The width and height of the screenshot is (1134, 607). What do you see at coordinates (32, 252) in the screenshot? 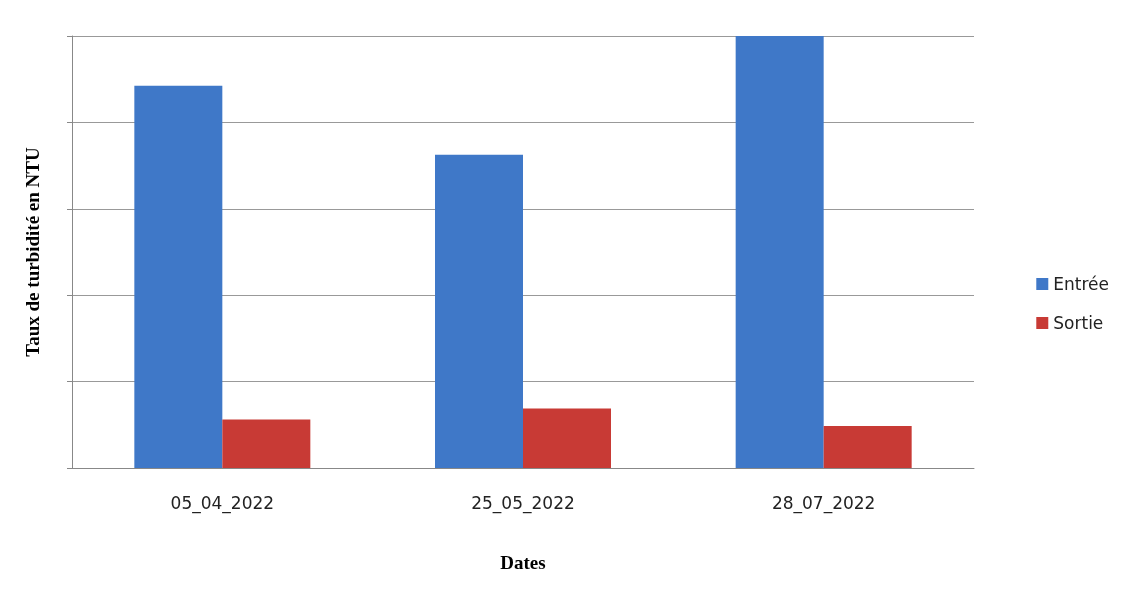
I see `y-axis-title: Taux de turbidité en NTU` at bounding box center [32, 252].